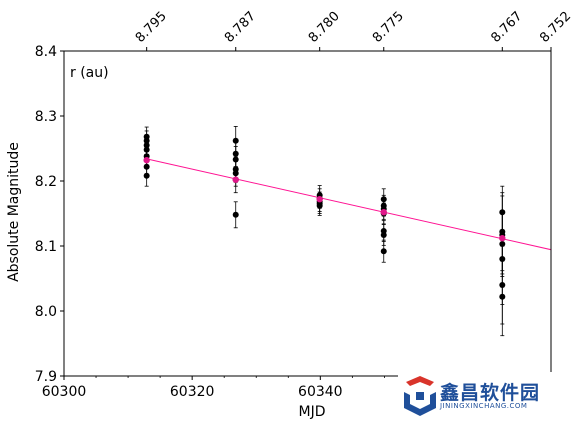 The image size is (576, 424). What do you see at coordinates (192, 392) in the screenshot?
I see `x-tick-label: 60320` at bounding box center [192, 392].